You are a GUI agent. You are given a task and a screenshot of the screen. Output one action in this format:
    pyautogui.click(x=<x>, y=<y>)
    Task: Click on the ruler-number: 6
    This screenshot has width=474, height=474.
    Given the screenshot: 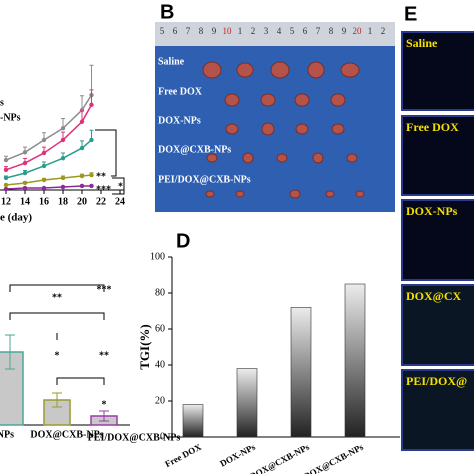 What is the action you would take?
    pyautogui.click(x=305, y=31)
    